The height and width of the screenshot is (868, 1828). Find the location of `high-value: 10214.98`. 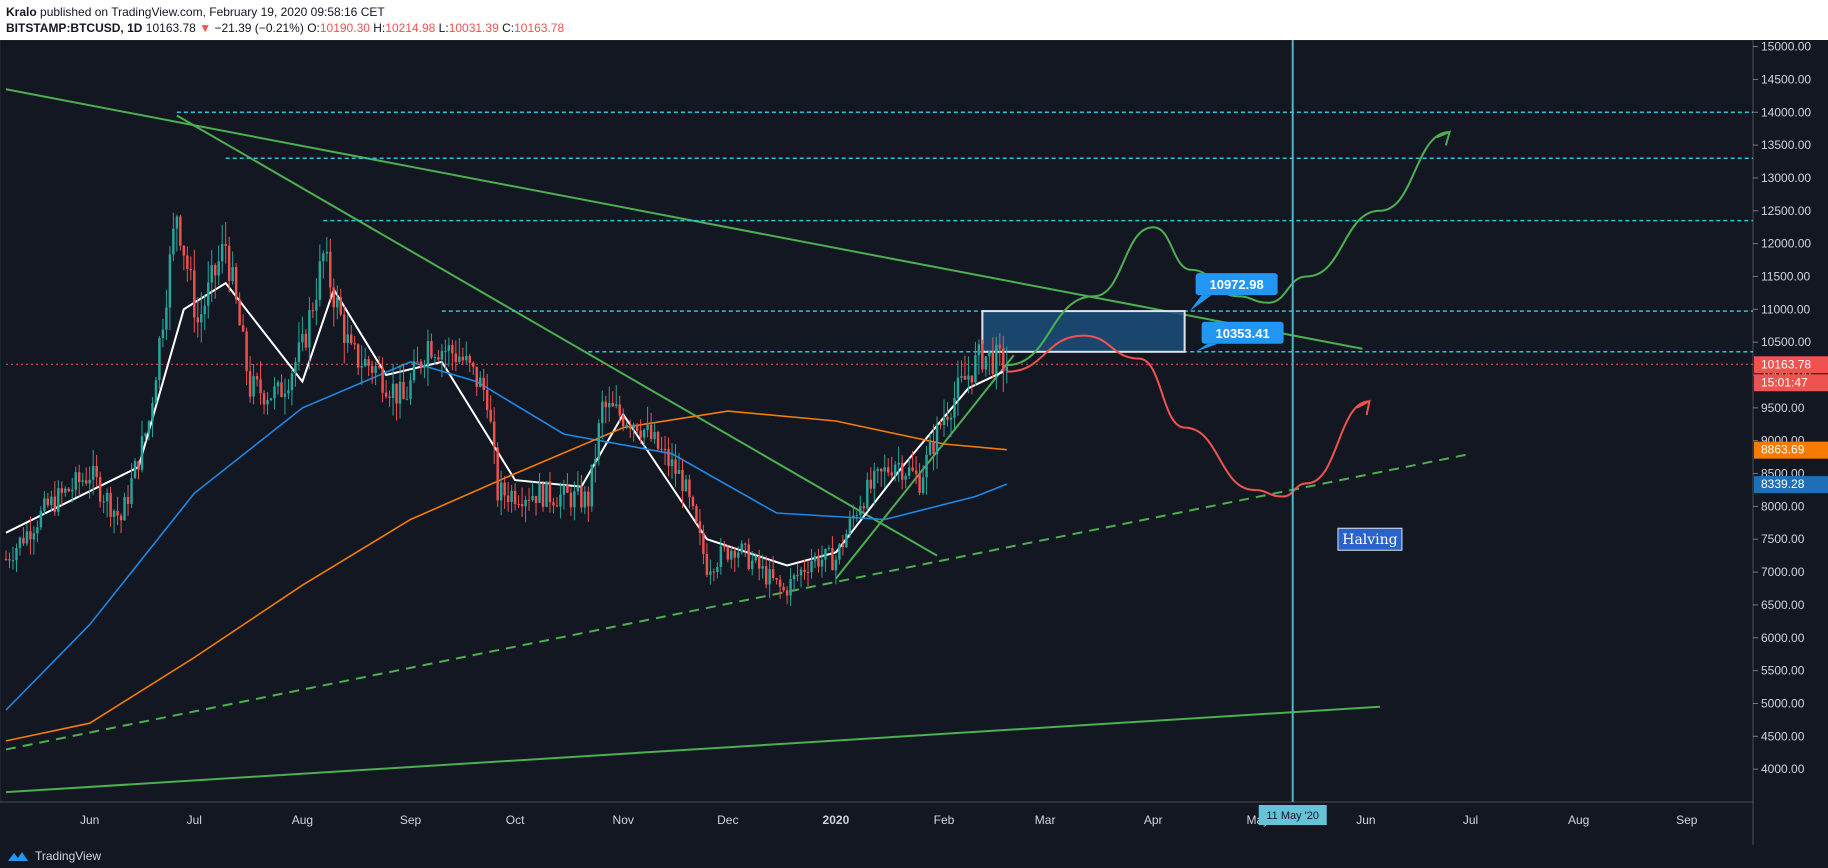

high-value: 10214.98 is located at coordinates (410, 28).